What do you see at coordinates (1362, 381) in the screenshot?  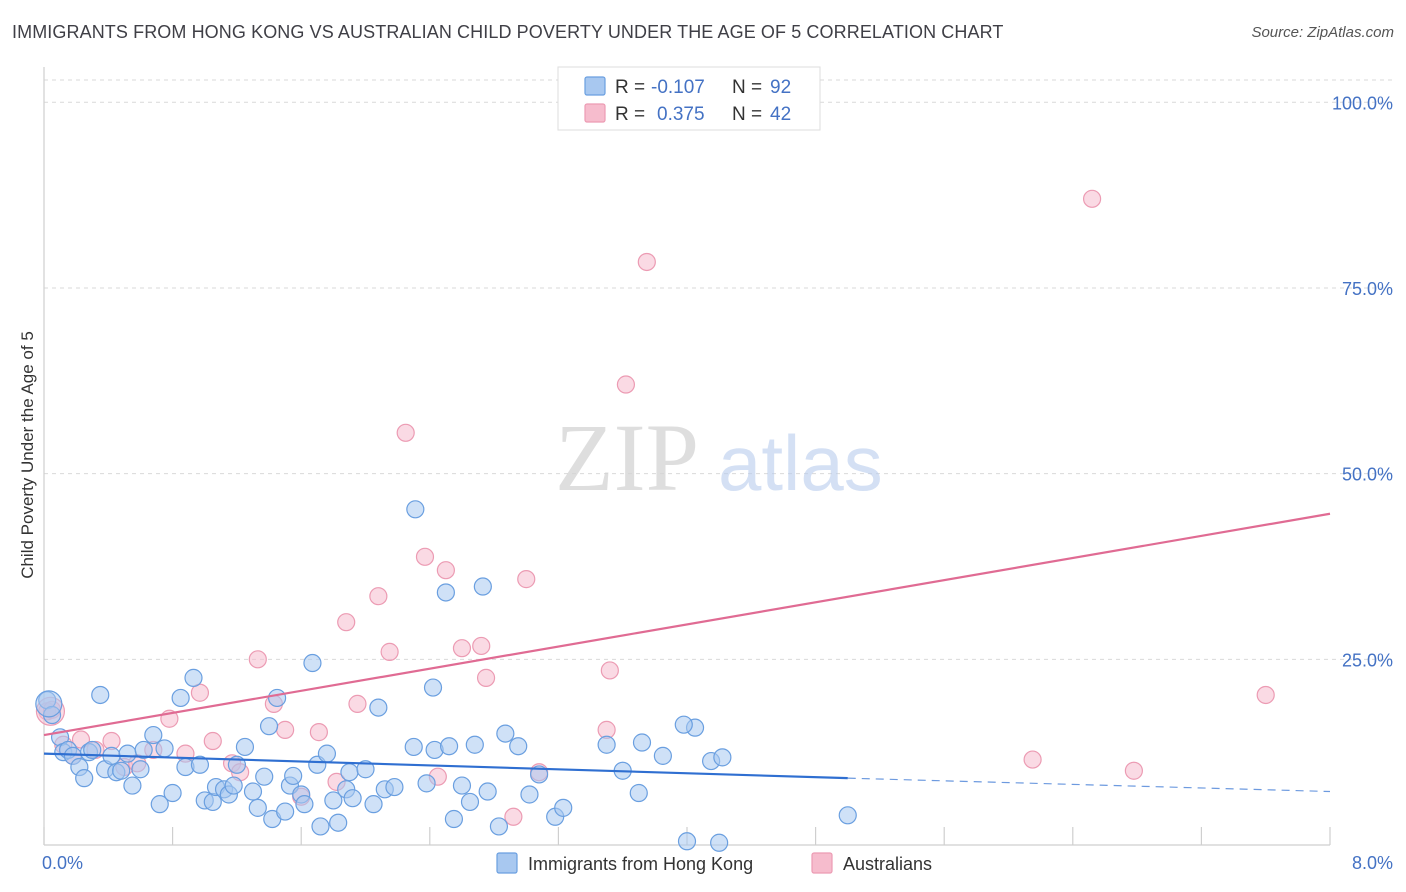 I see `y-tick-labels: 25.0% 50.0% 75.0% 100.0%` at bounding box center [1362, 381].